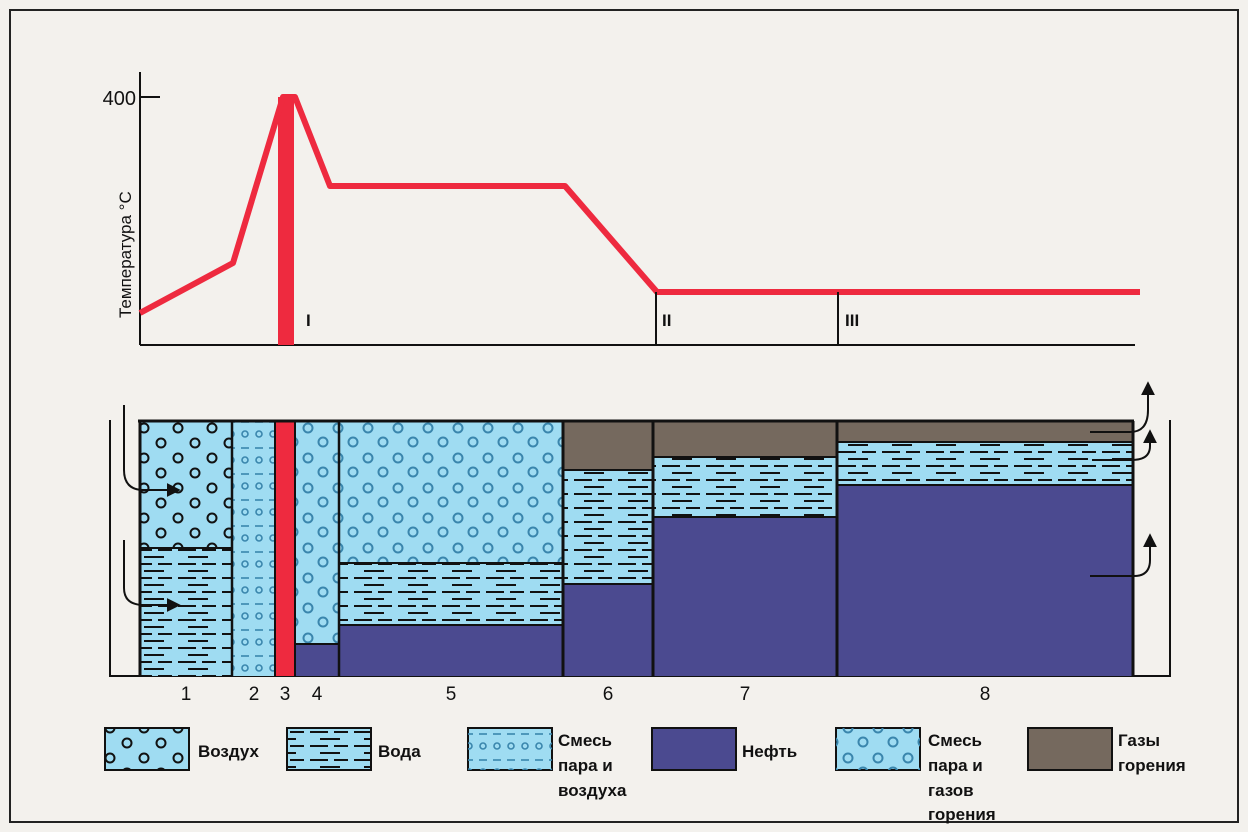  What do you see at coordinates (915, 775) in the screenshot?
I see `legend-item-steam-gas: Смесь пара и газов горения` at bounding box center [915, 775].